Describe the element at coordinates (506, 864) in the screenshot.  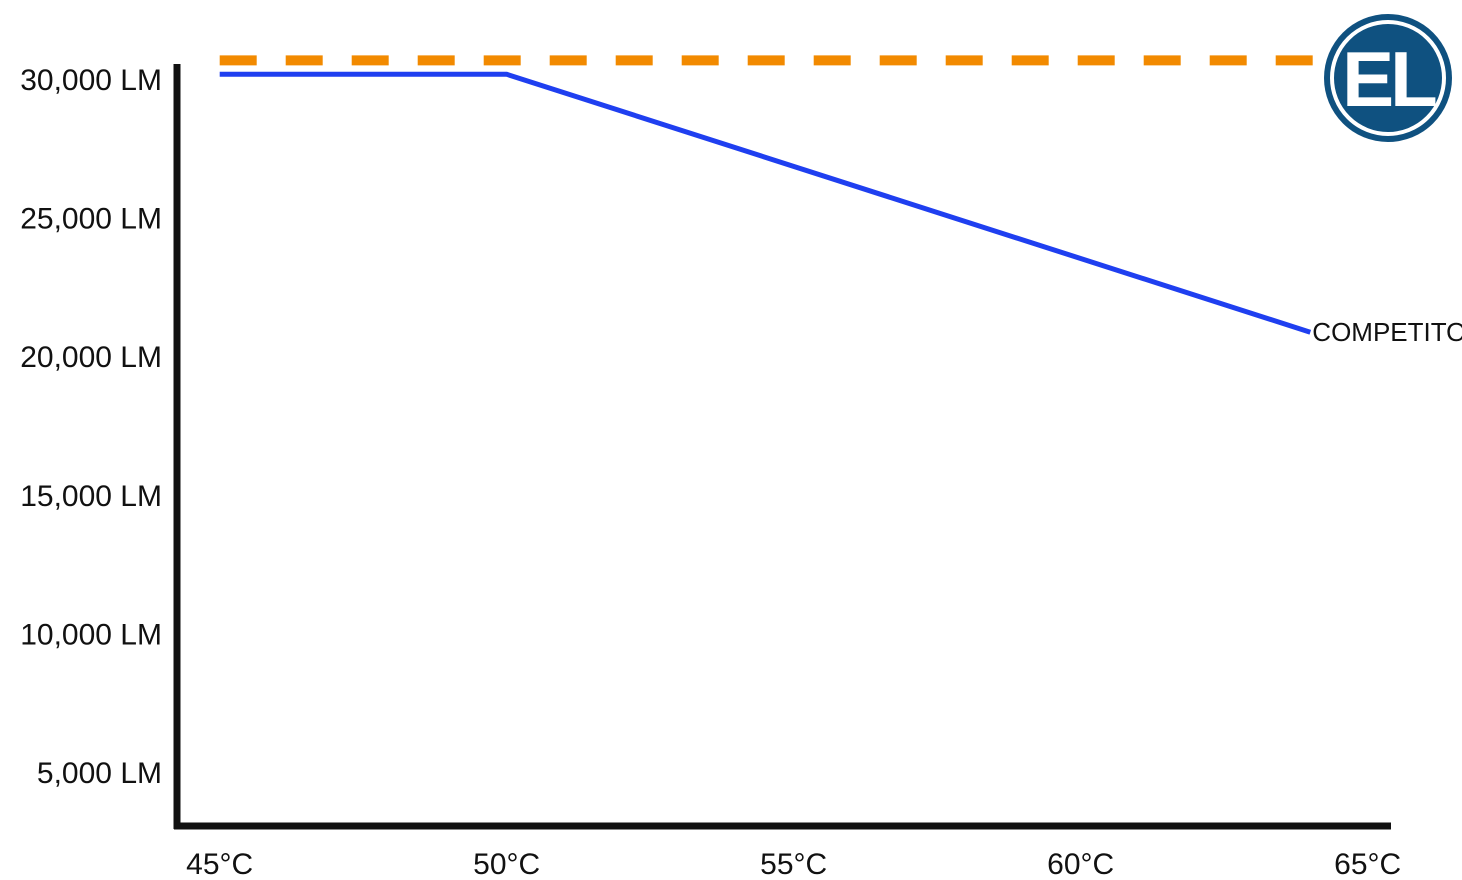
I see `x-tick-label: 50°C` at that location.